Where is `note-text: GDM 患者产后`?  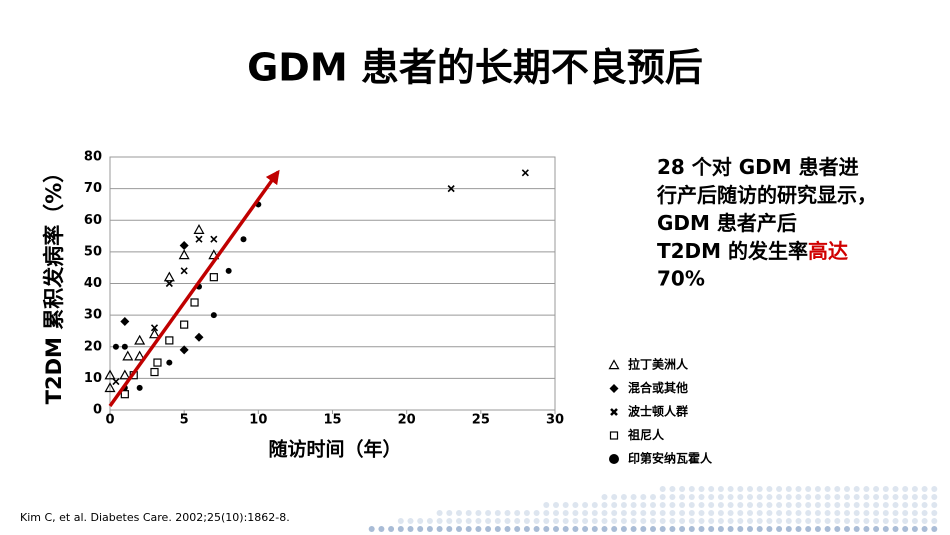 note-text: GDM 患者产后 is located at coordinates (727, 223).